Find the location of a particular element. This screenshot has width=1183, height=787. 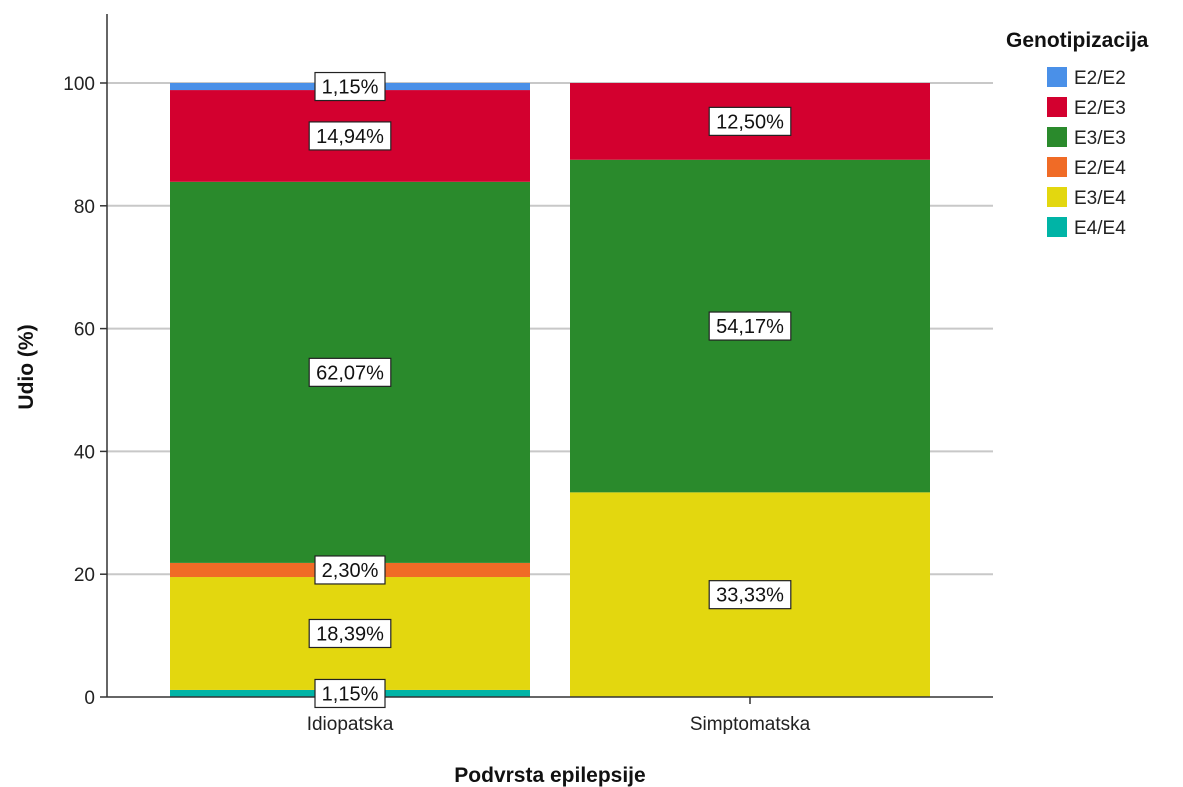

data-label-e2-e3: 12,50% is located at coordinates (750, 121).